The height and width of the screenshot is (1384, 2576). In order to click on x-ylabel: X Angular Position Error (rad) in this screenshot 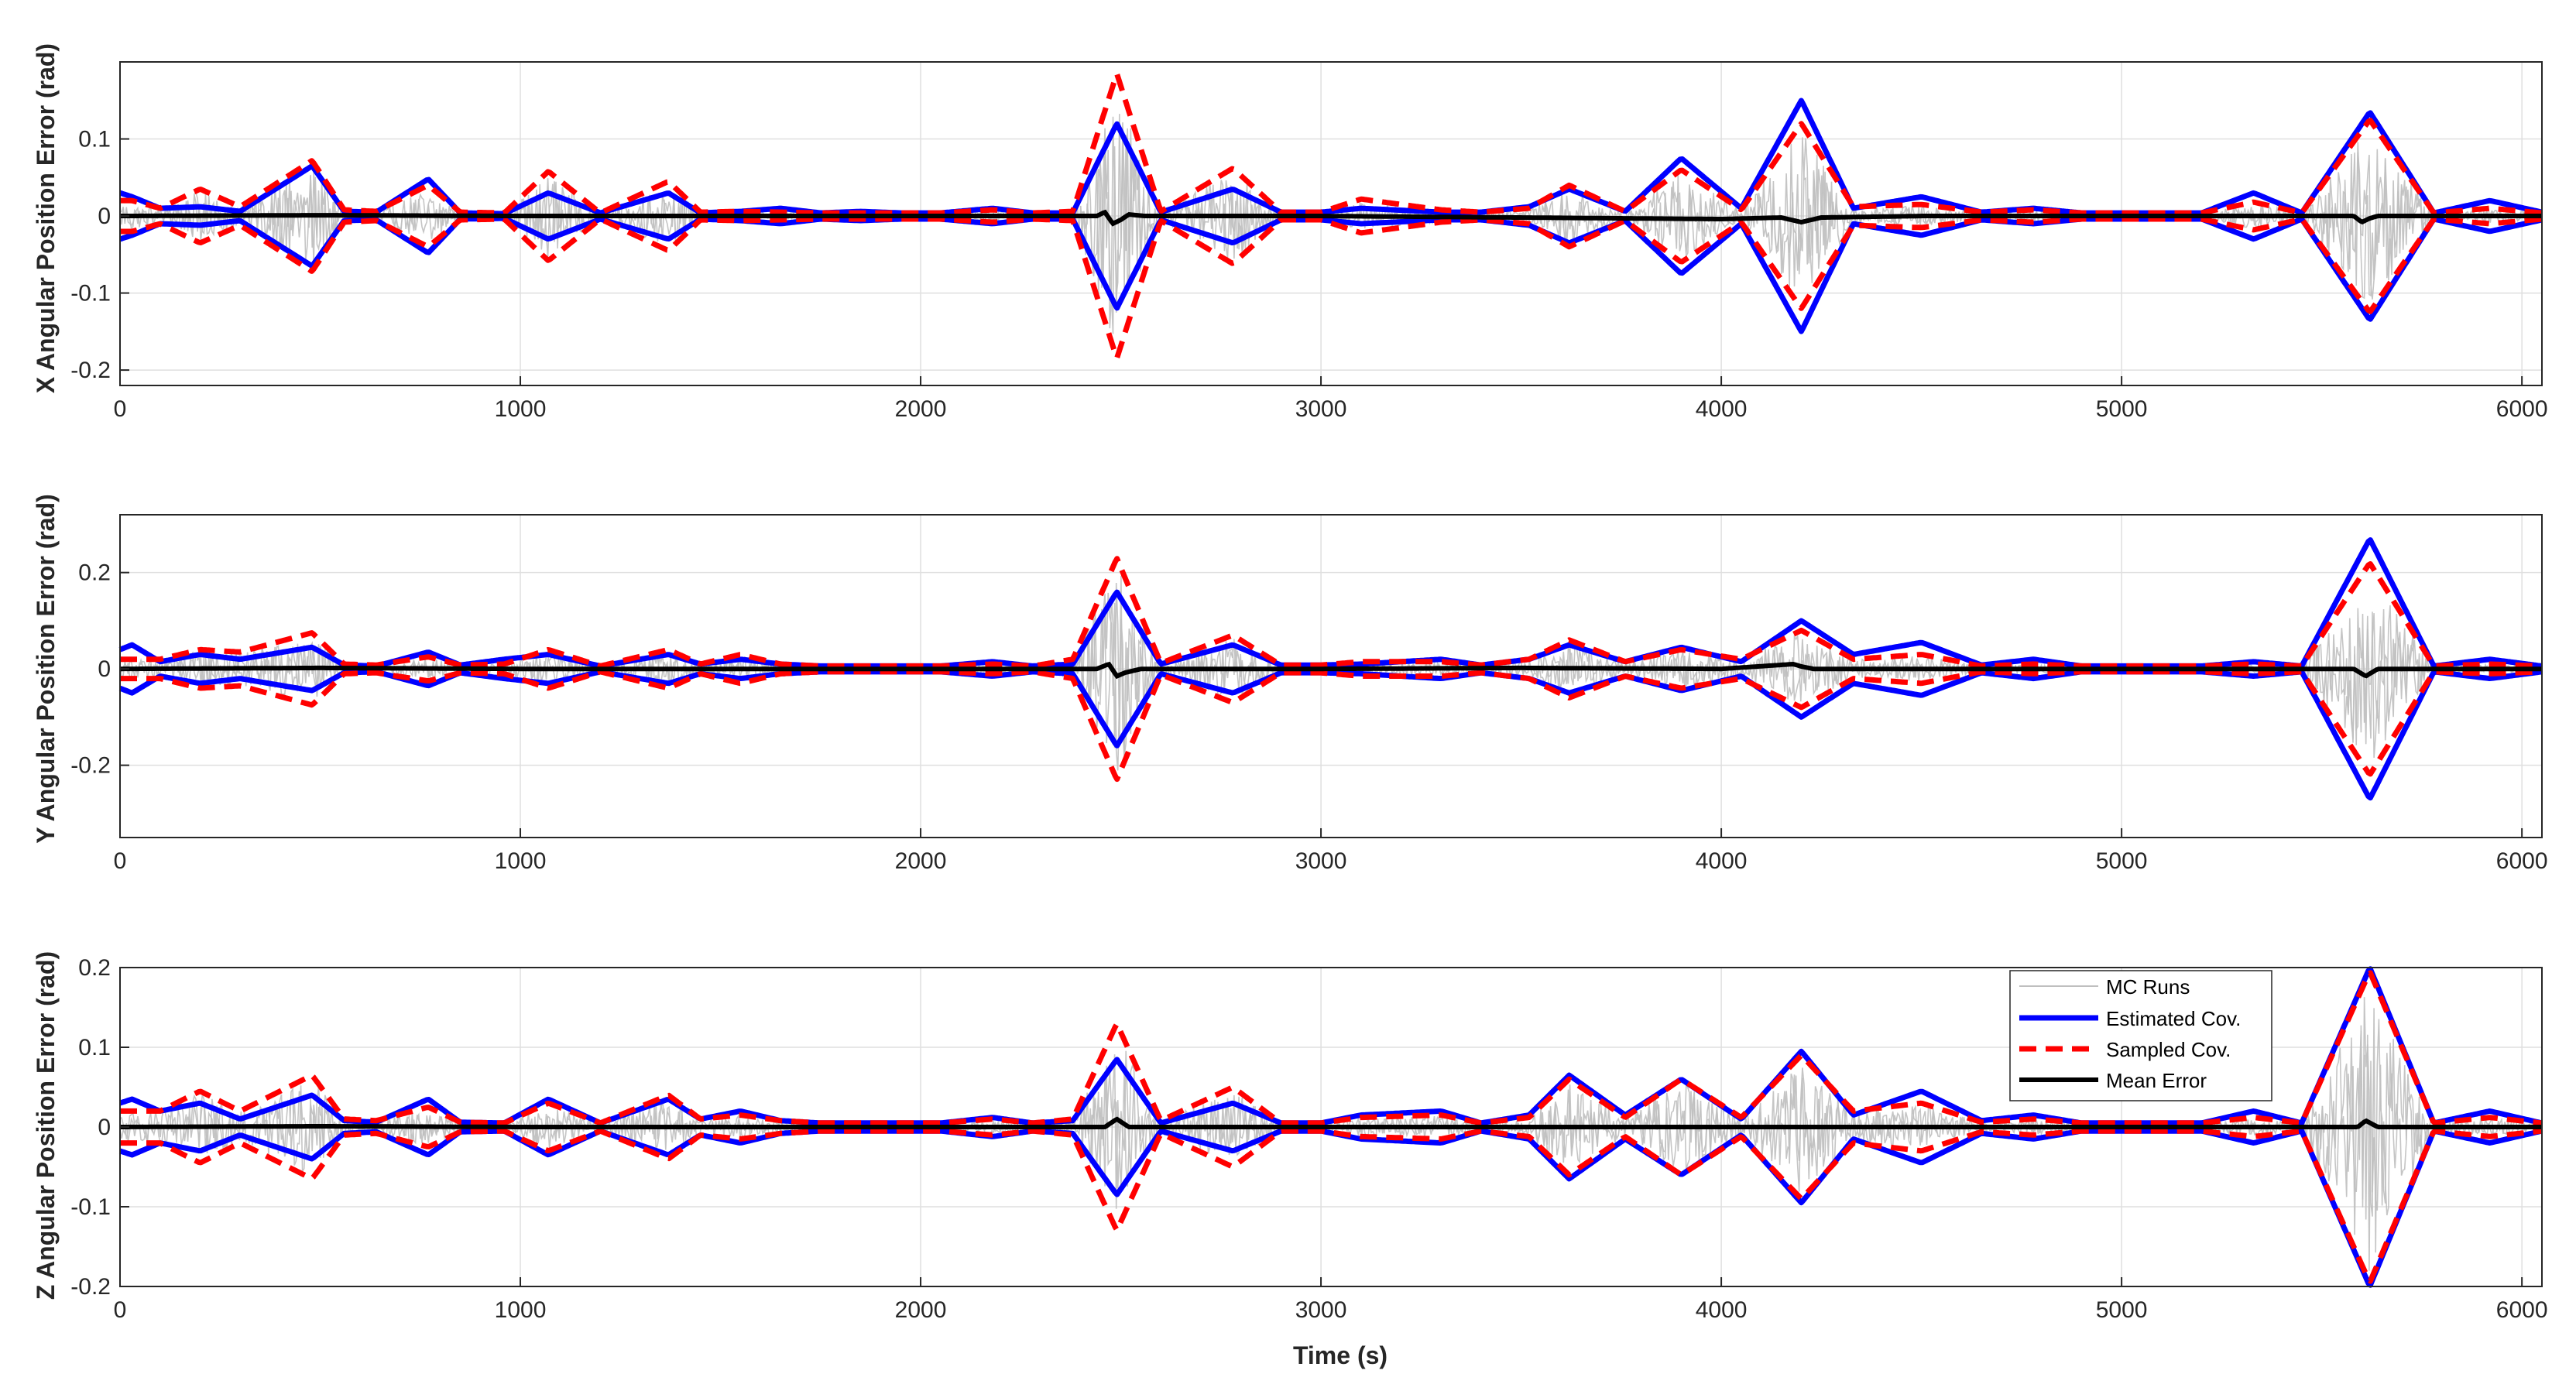, I will do `click(46, 218)`.